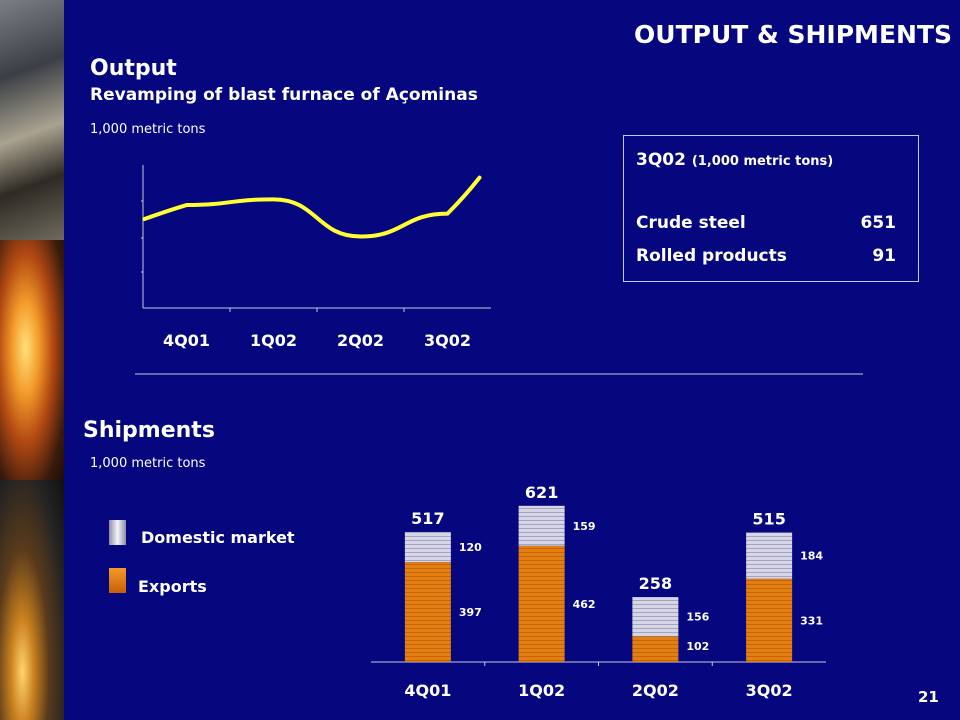 Image resolution: width=960 pixels, height=720 pixels. What do you see at coordinates (470, 612) in the screenshot?
I see `bar-exports-label: 397` at bounding box center [470, 612].